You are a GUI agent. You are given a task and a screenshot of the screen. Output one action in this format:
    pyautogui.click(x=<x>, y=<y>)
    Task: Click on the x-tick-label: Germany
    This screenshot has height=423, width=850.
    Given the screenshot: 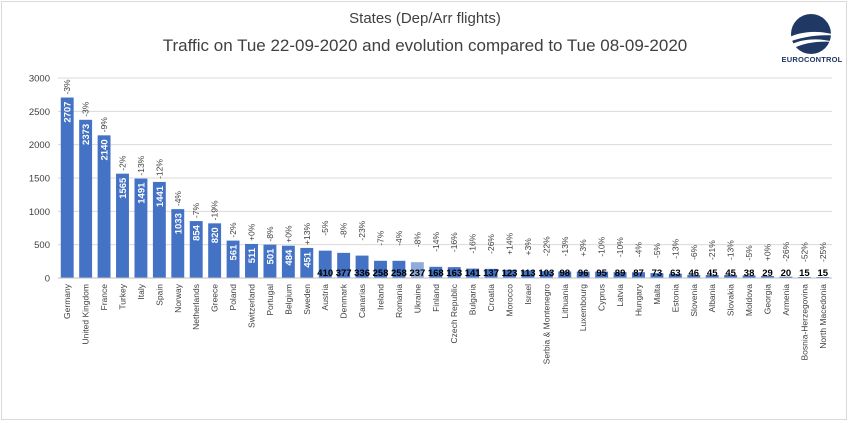 What is the action you would take?
    pyautogui.click(x=67, y=301)
    